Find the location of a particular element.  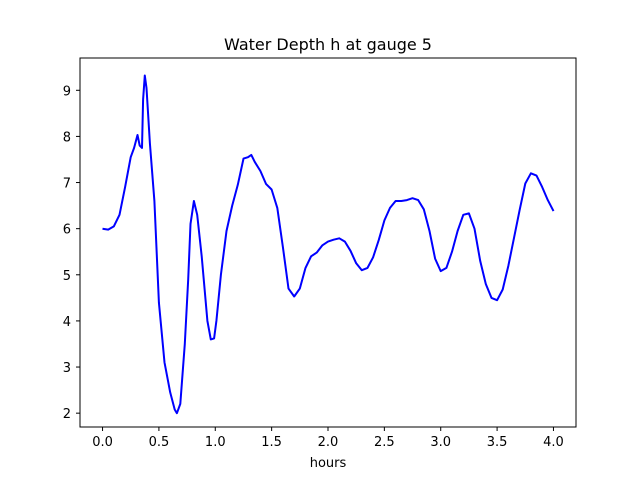

x-tick-label: 4.0 is located at coordinates (553, 442).